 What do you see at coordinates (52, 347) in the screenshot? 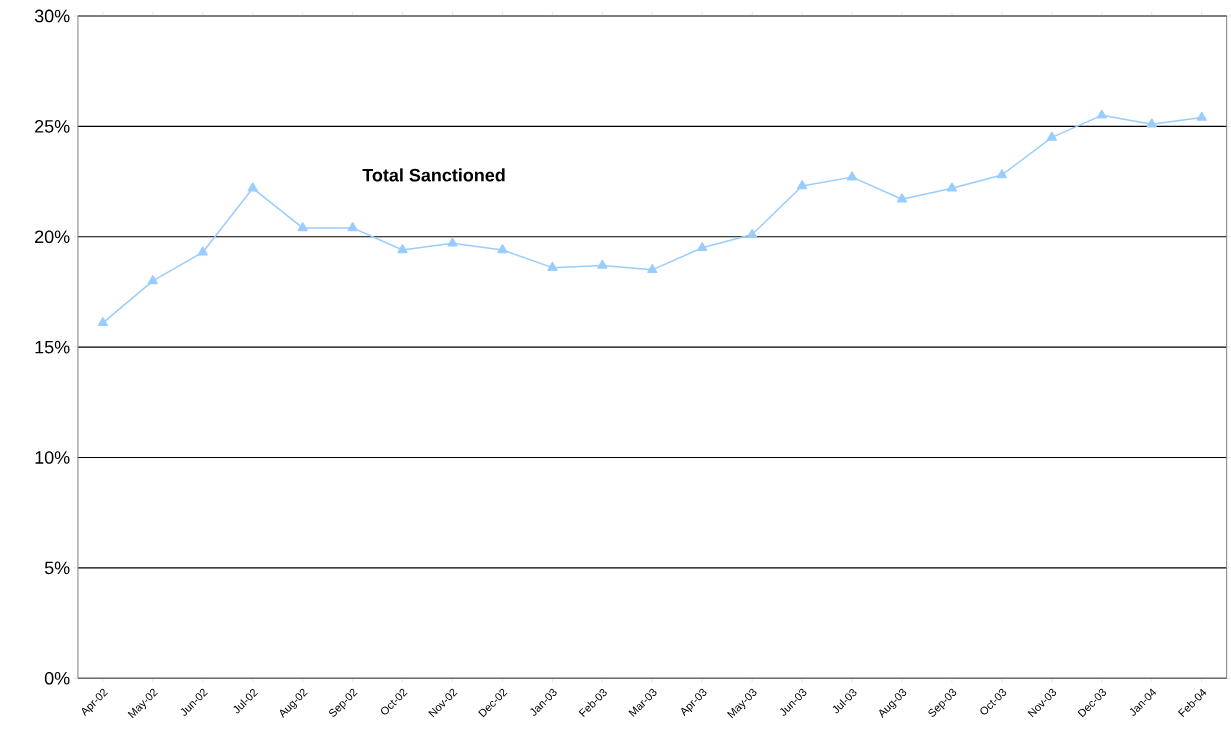
I see `y-tick-label: 15%` at bounding box center [52, 347].